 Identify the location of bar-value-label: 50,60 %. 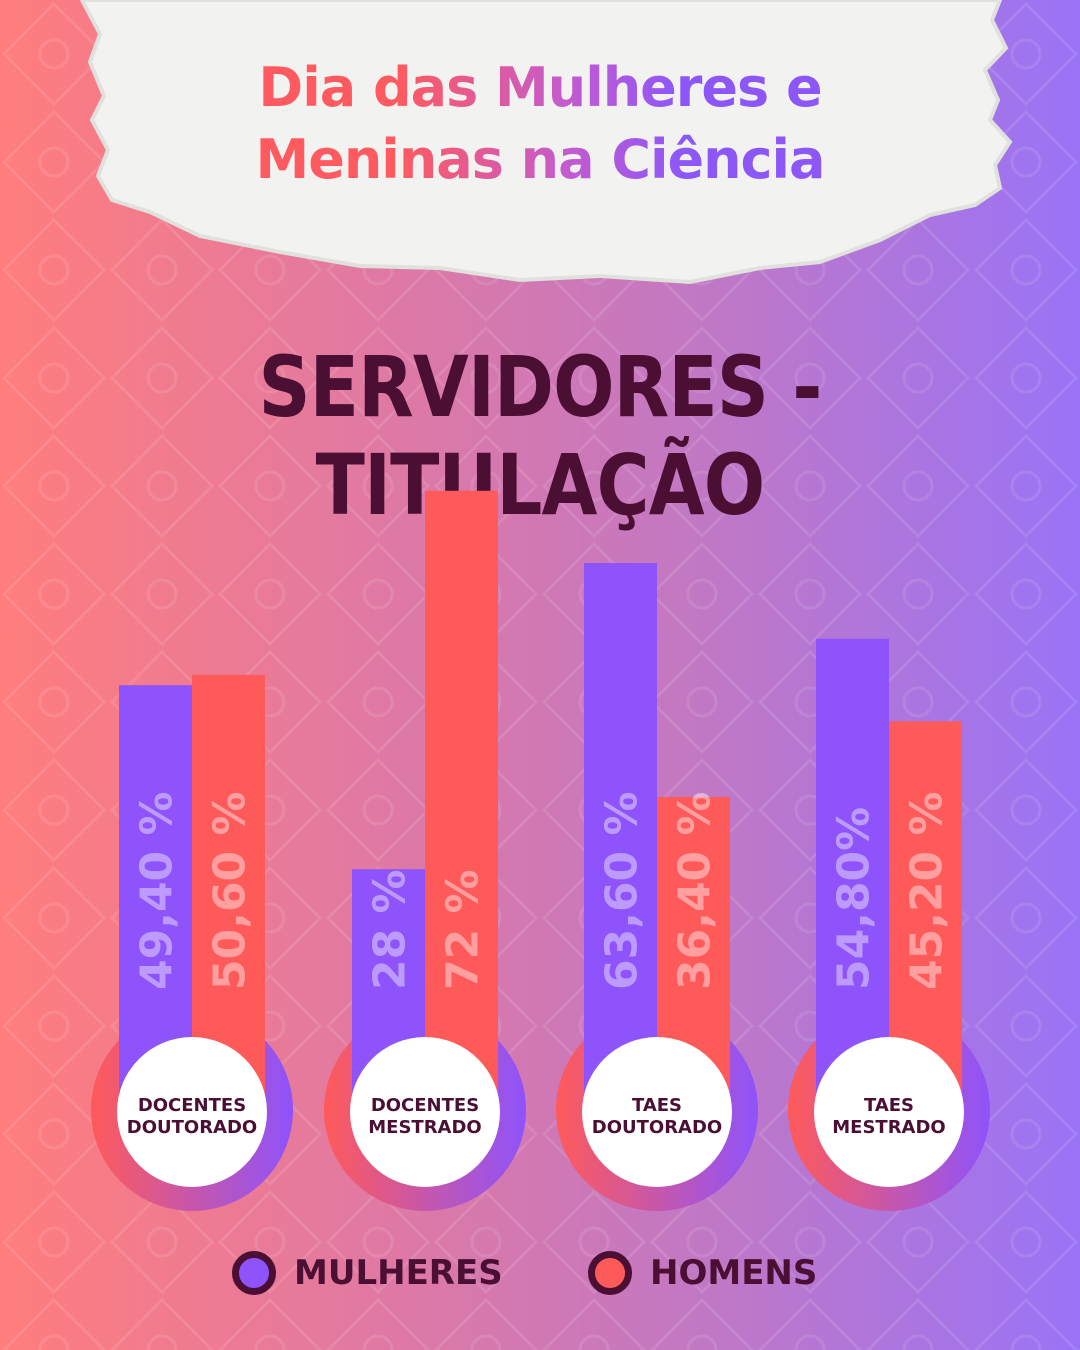
(230, 890).